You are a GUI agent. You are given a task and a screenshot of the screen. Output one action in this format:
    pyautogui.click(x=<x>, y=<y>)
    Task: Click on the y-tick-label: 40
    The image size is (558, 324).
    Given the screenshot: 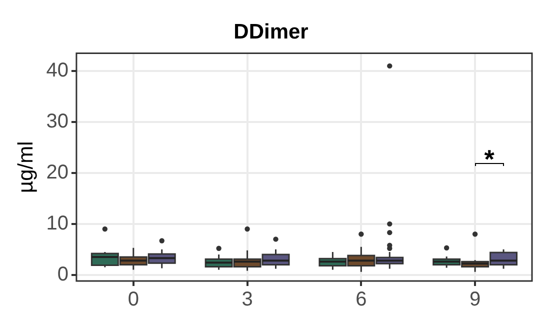 What is the action you would take?
    pyautogui.click(x=57, y=71)
    